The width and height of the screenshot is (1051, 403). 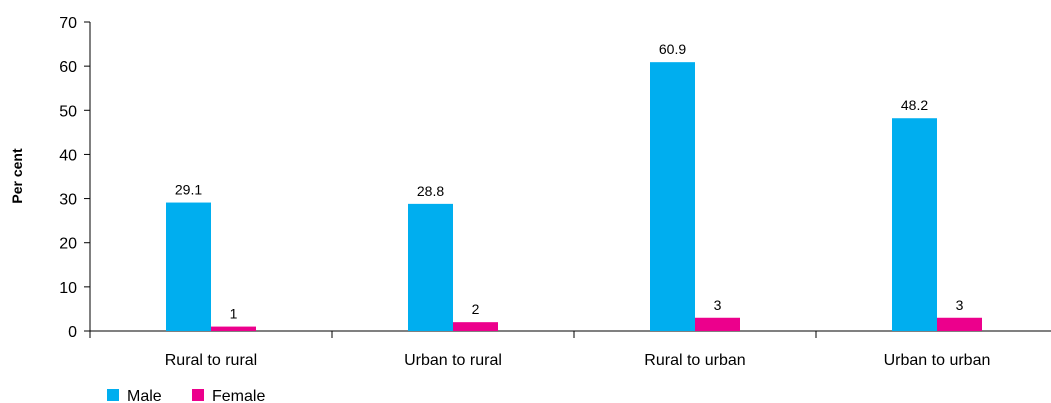 What do you see at coordinates (234, 314) in the screenshot?
I see `data-label: 1` at bounding box center [234, 314].